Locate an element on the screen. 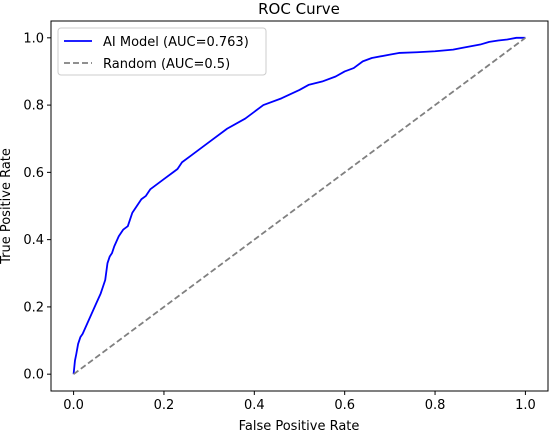  legend-box is located at coordinates (162, 51).